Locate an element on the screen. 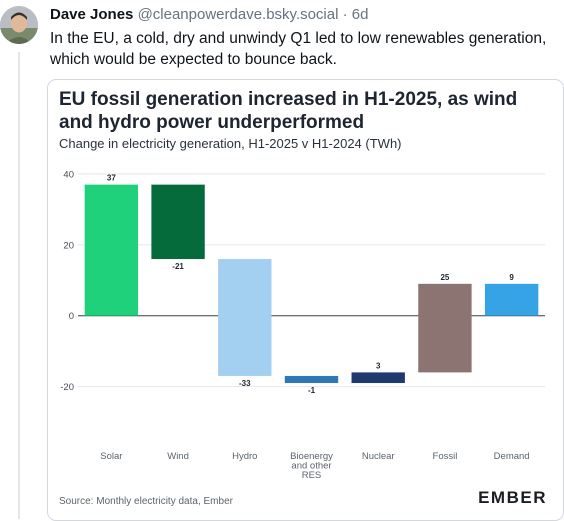 The width and height of the screenshot is (564, 521). bar-hydro is located at coordinates (245, 317).